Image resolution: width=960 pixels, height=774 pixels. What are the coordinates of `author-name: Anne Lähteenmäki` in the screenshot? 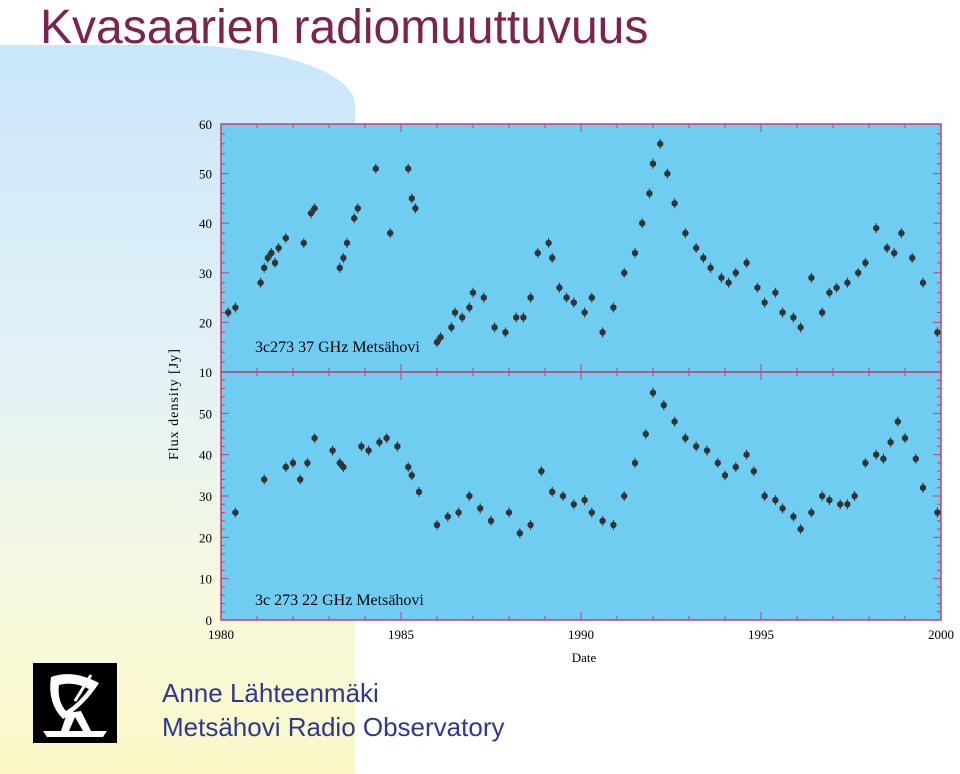 It's located at (270, 693).